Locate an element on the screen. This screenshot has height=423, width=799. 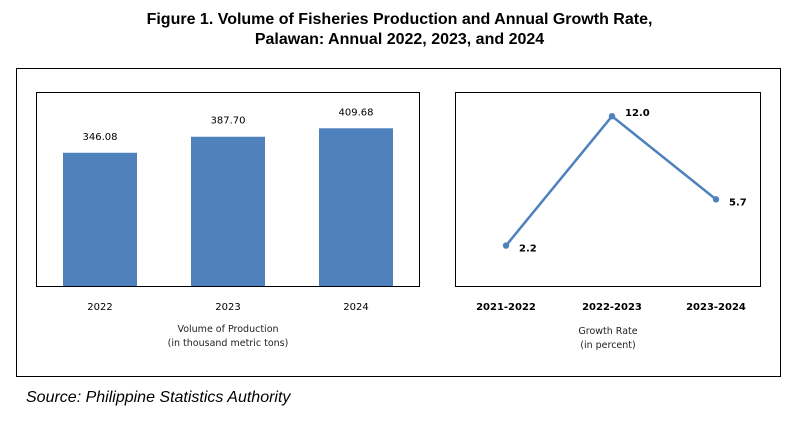
bar-2024 is located at coordinates (356, 207).